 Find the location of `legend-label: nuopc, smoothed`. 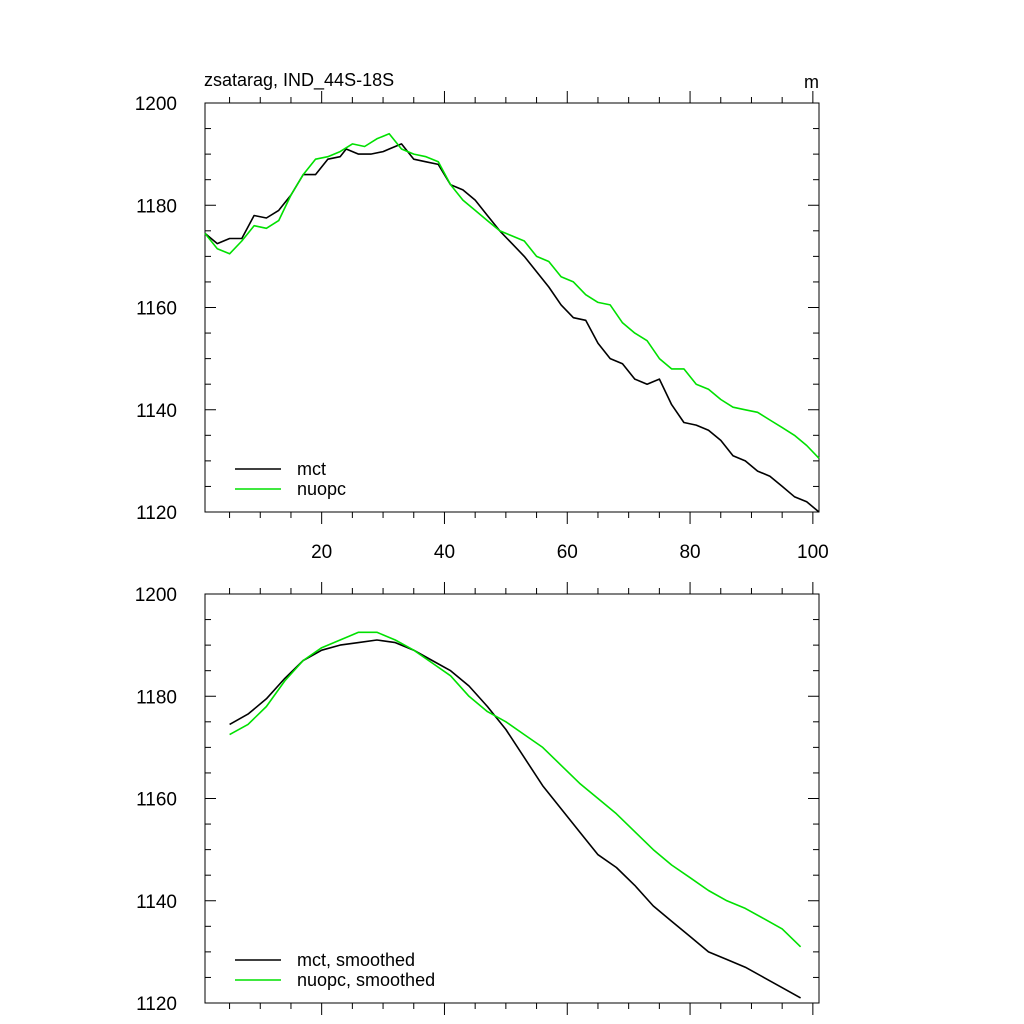

legend-label: nuopc, smoothed is located at coordinates (366, 980).